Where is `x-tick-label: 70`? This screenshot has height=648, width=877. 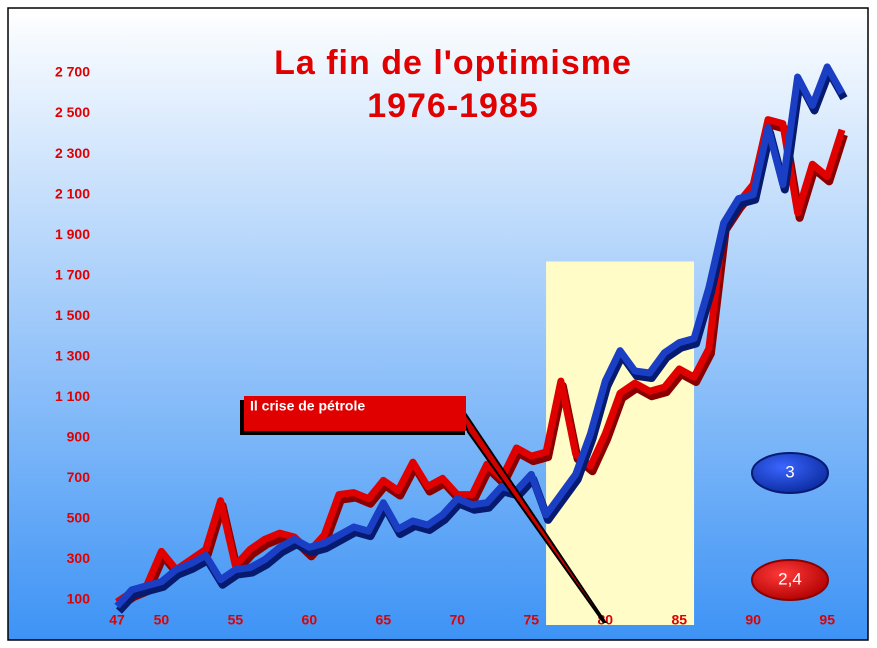
x-tick-label: 70 is located at coordinates (458, 620).